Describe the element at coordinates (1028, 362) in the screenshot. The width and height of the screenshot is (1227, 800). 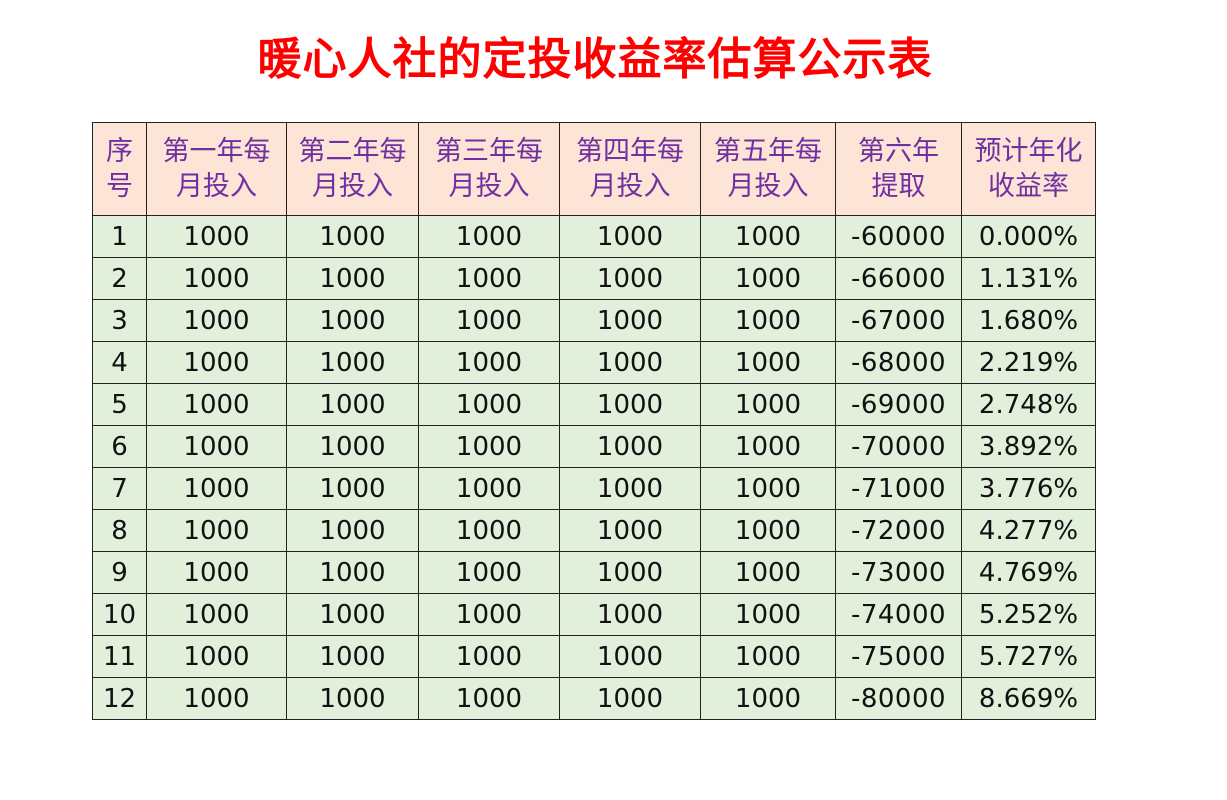
I see `cell-annual-return: 2.219%` at that location.